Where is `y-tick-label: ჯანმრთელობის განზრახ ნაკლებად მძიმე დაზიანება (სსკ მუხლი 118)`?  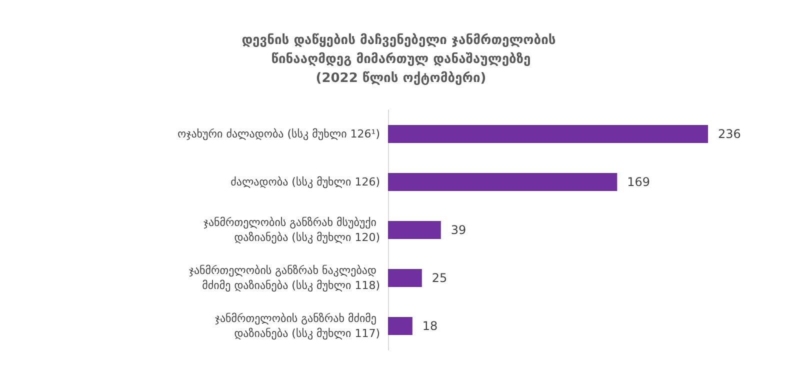 y-tick-label: ჯანმრთელობის განზრახ ნაკლებად მძიმე დაზიანება (სსკ მუხლი 118) is located at coordinates (284, 278).